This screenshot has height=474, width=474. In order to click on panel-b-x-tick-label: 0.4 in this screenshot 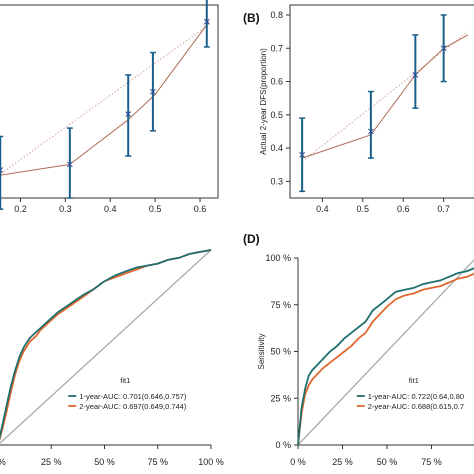, I will do `click(322, 209)`.